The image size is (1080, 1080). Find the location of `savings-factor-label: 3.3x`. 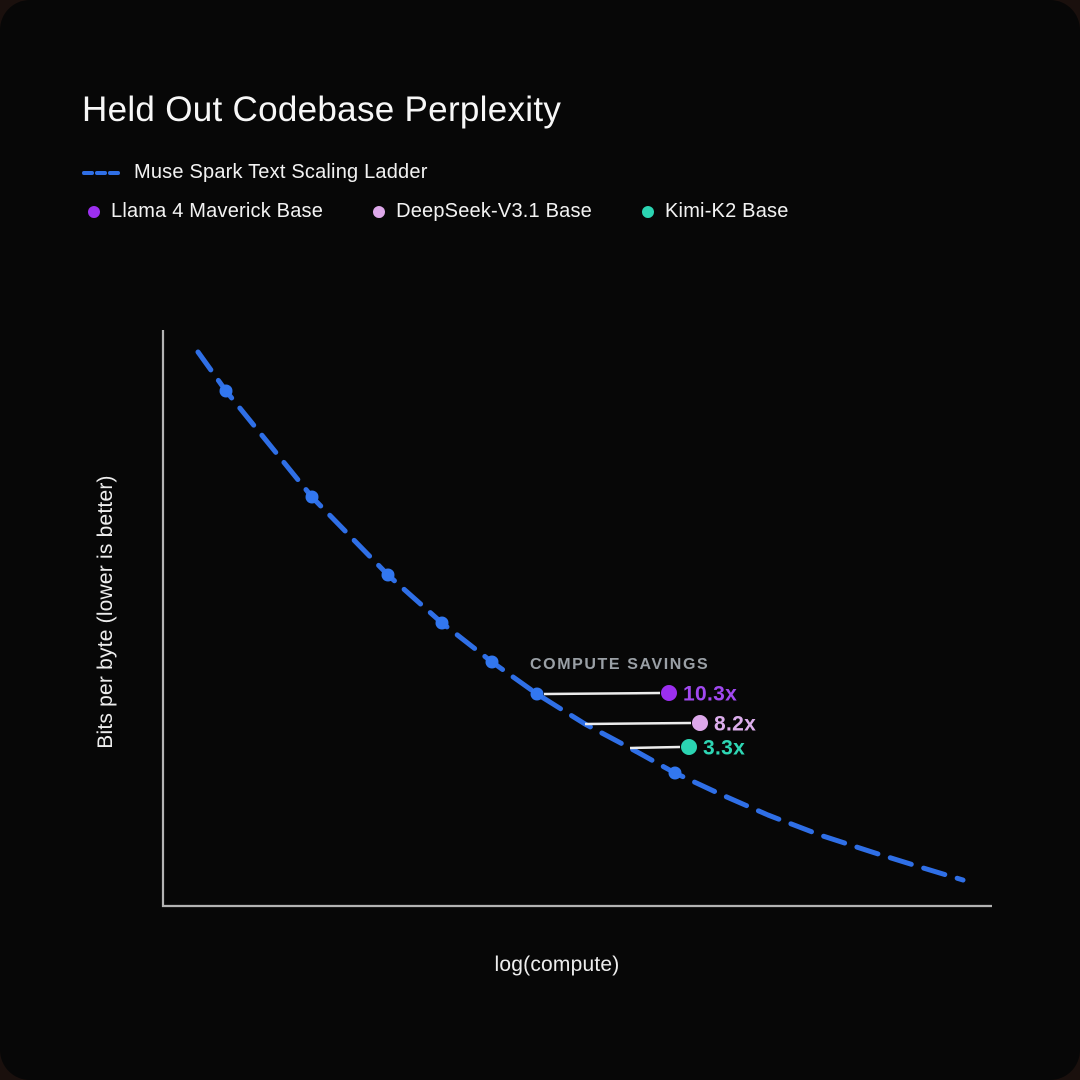

savings-factor-label: 3.3x is located at coordinates (724, 748).